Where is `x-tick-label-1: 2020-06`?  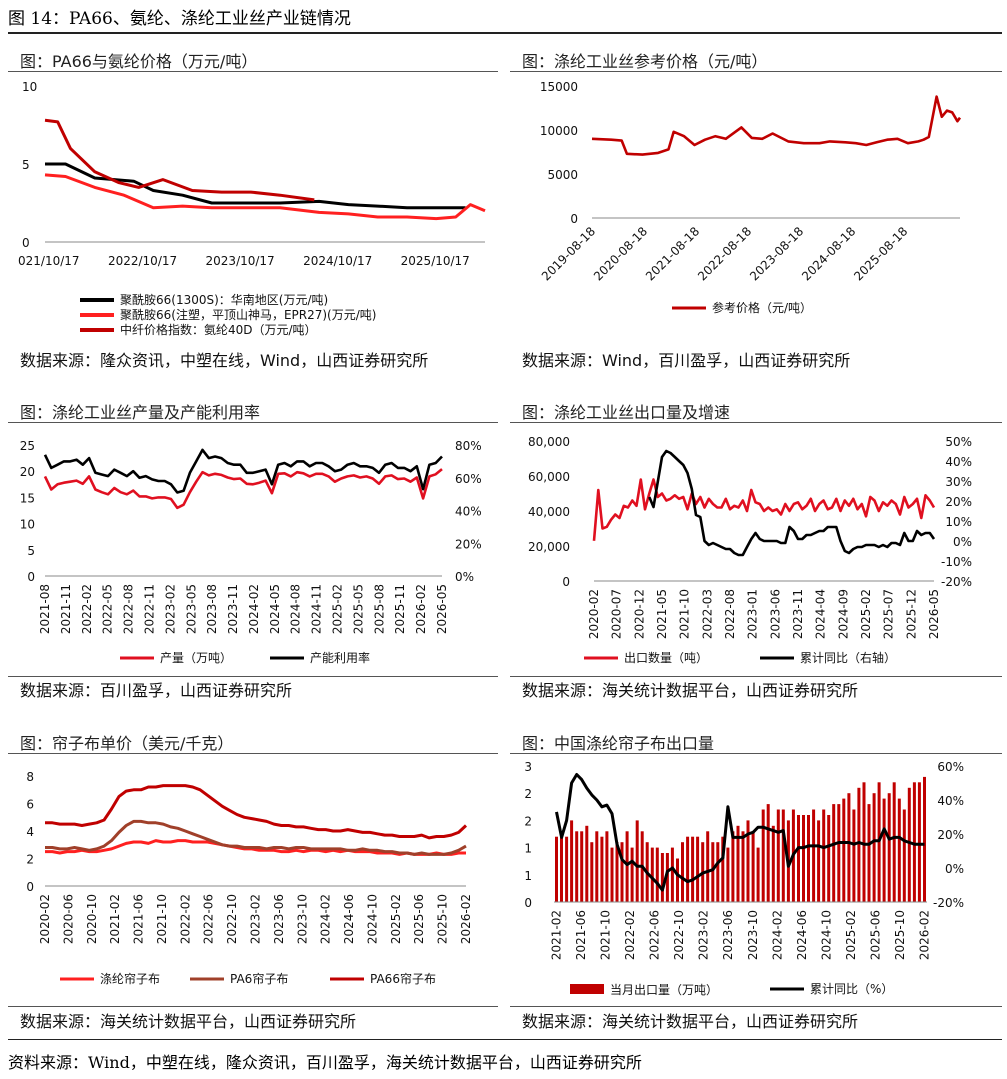
x-tick-label-1: 2020-06 is located at coordinates (68, 919).